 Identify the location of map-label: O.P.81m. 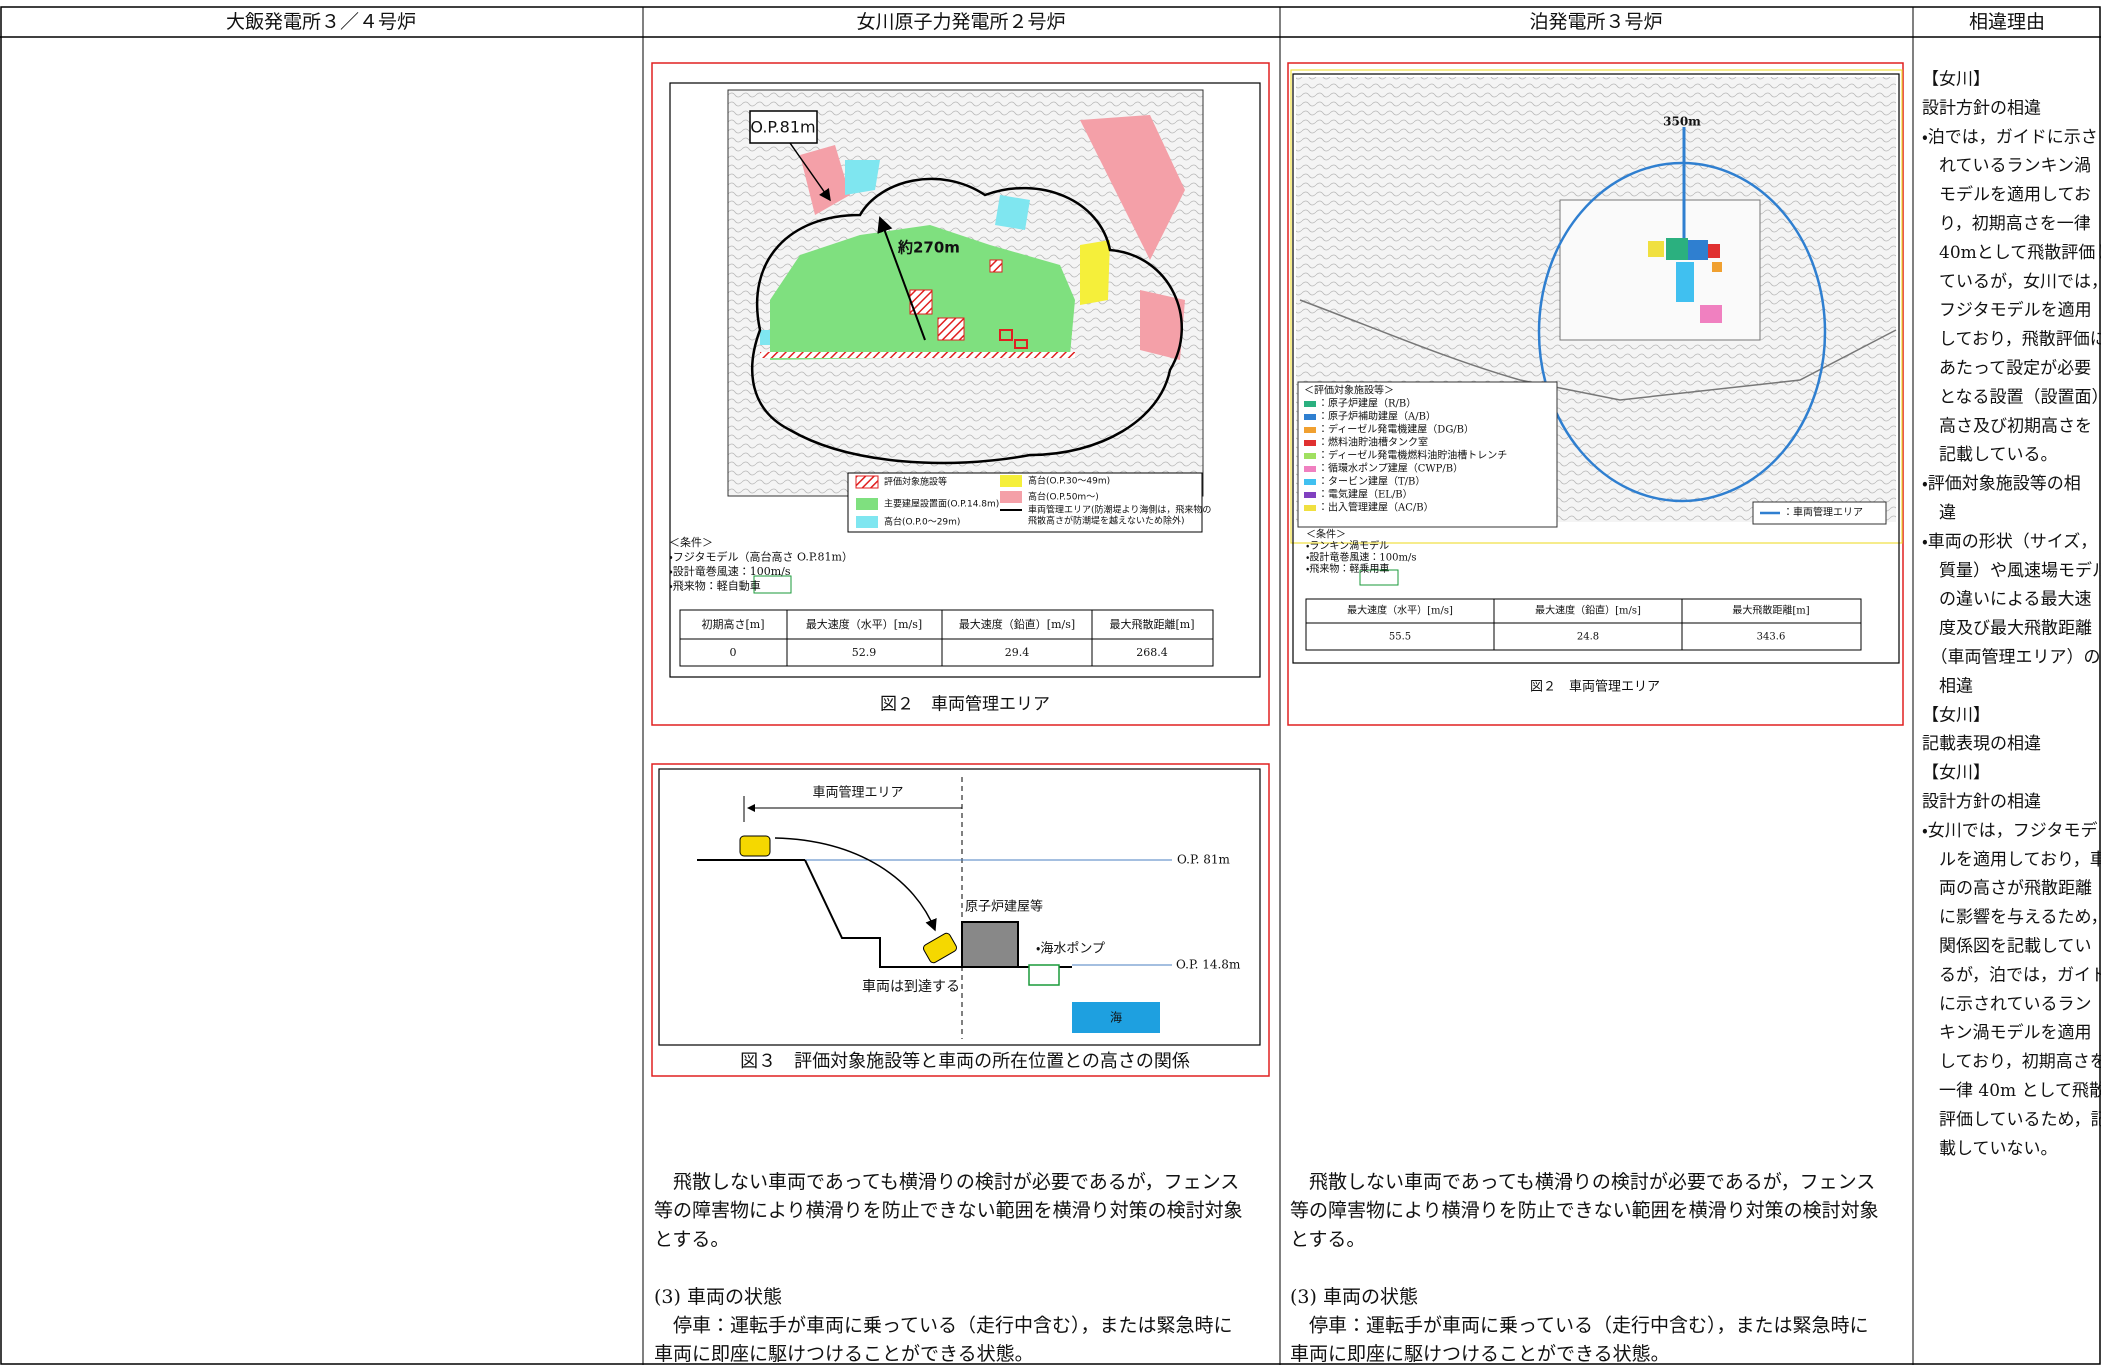
(782, 127).